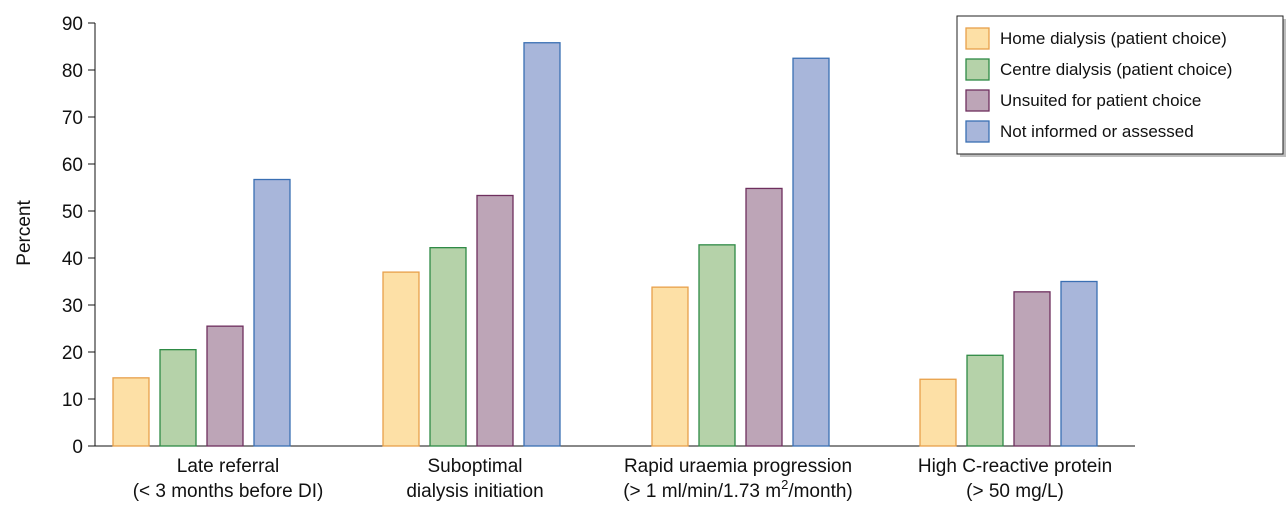 This screenshot has width=1287, height=505. What do you see at coordinates (1015, 466) in the screenshot?
I see `category-label-line1: High C-reactive protein` at bounding box center [1015, 466].